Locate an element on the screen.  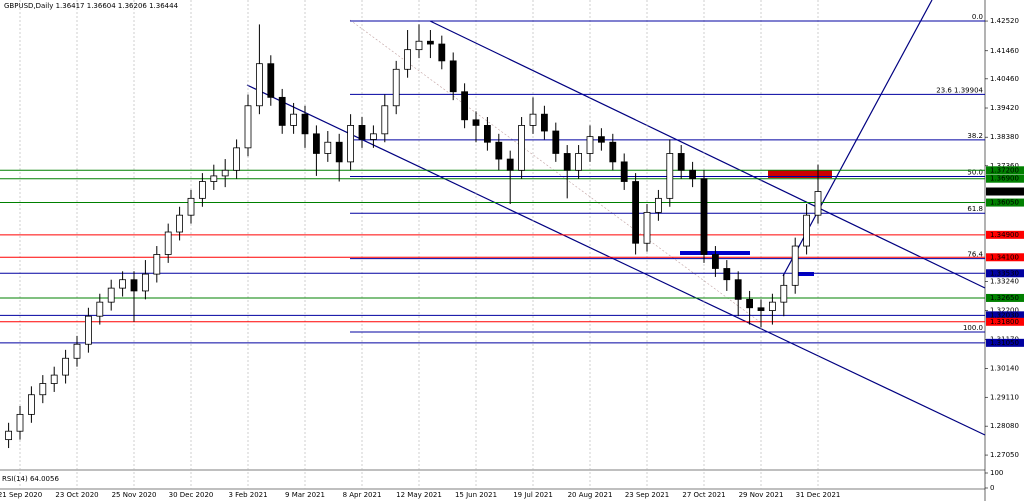
x-tick-label: 31 Dec 2021 is located at coordinates (818, 495).